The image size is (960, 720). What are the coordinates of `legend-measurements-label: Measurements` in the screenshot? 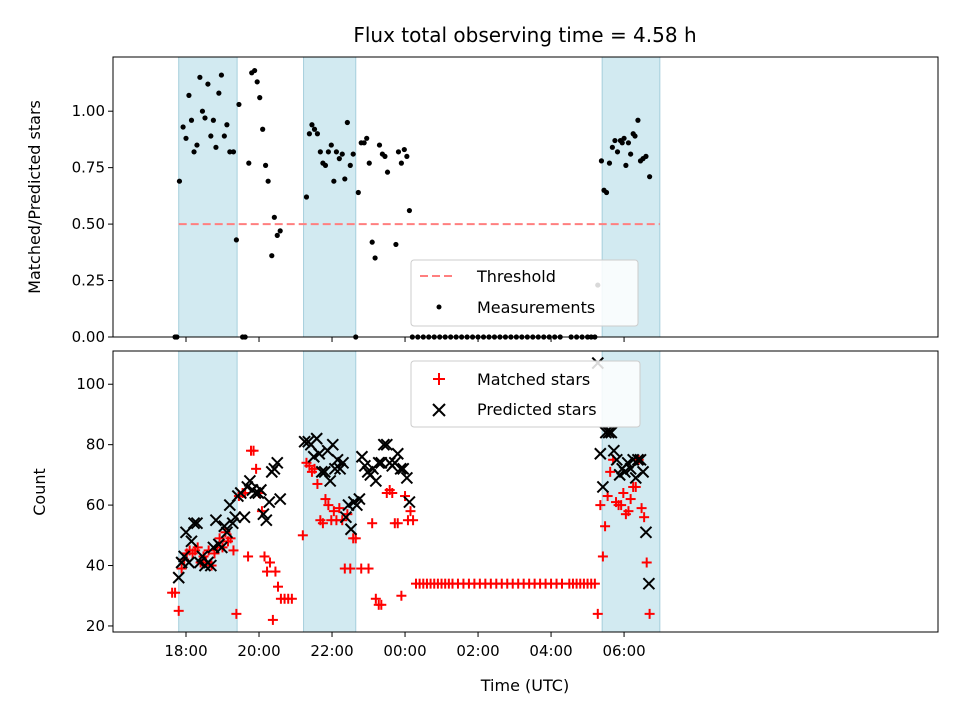 It's located at (536, 307).